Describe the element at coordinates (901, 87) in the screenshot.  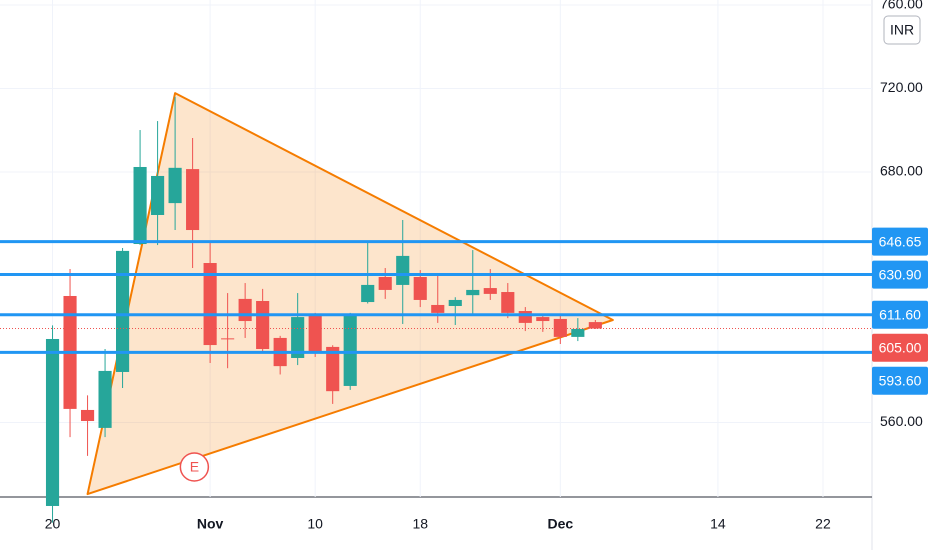
I see `y-tick-label: 720.00` at that location.